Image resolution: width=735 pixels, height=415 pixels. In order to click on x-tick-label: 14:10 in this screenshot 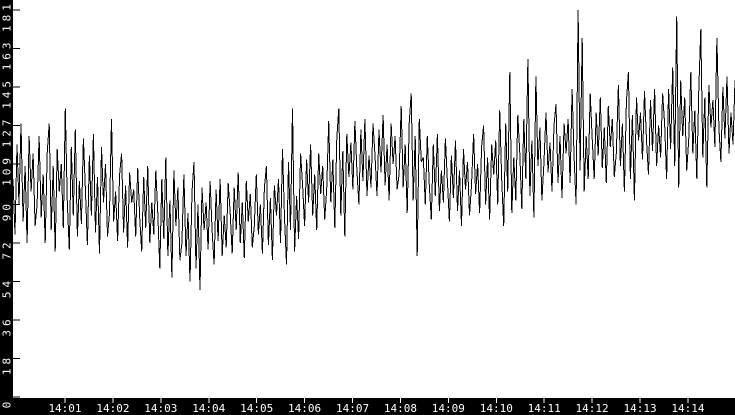, I will do `click(496, 408)`.